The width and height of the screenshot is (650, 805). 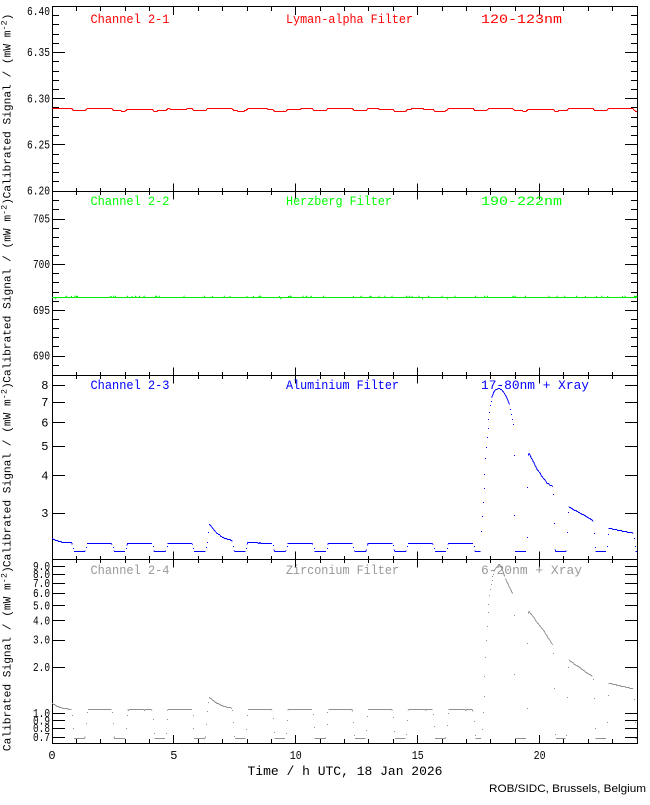 I want to click on svg-text: 6.35, so click(x=38, y=53).